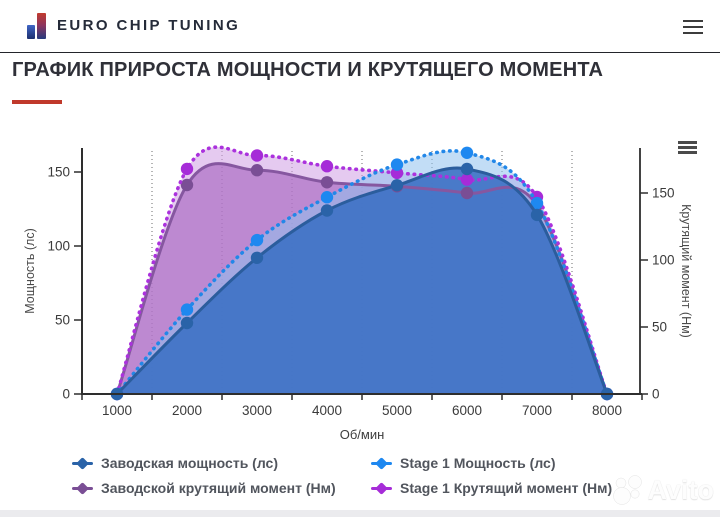 The height and width of the screenshot is (517, 720). What do you see at coordinates (149, 25) in the screenshot?
I see `brand-name: EURO CHIP TUNING` at bounding box center [149, 25].